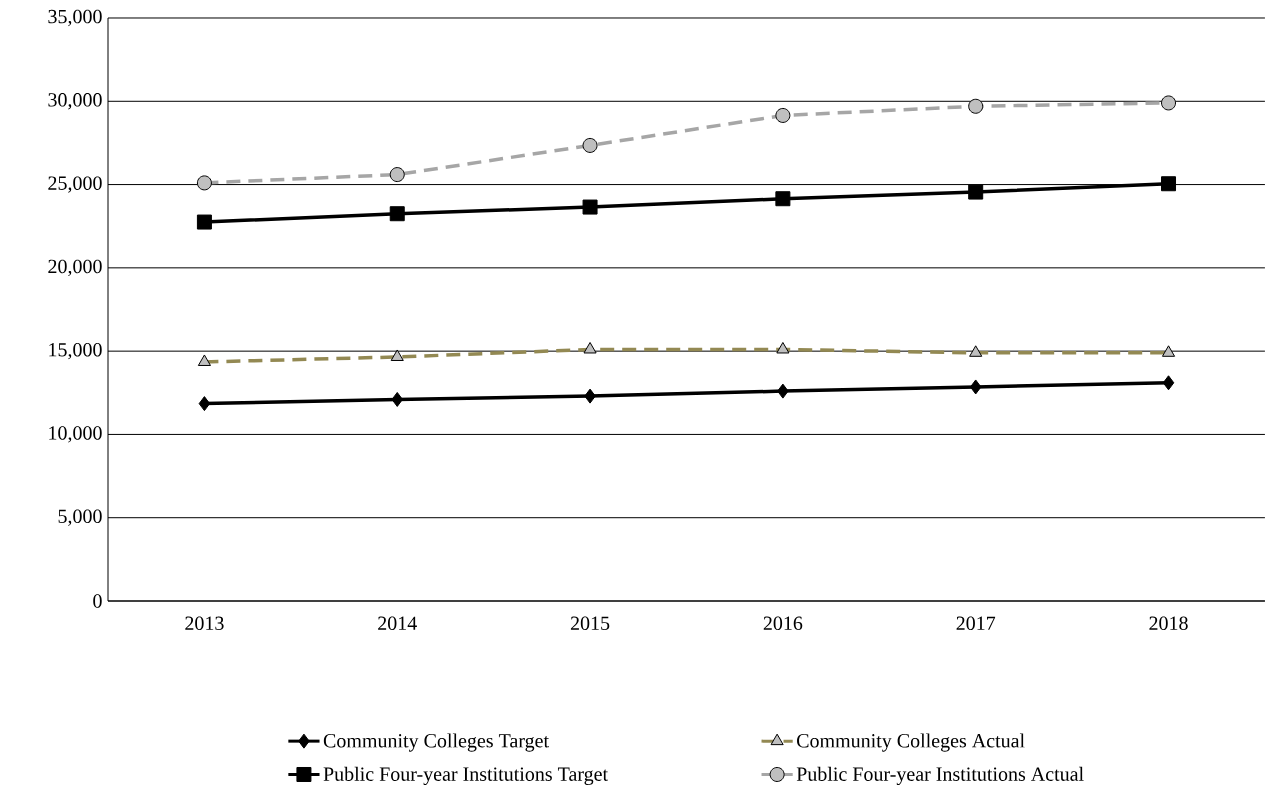 Image resolution: width=1265 pixels, height=788 pixels. Describe the element at coordinates (976, 623) in the screenshot. I see `x-tick-label: 2017` at that location.